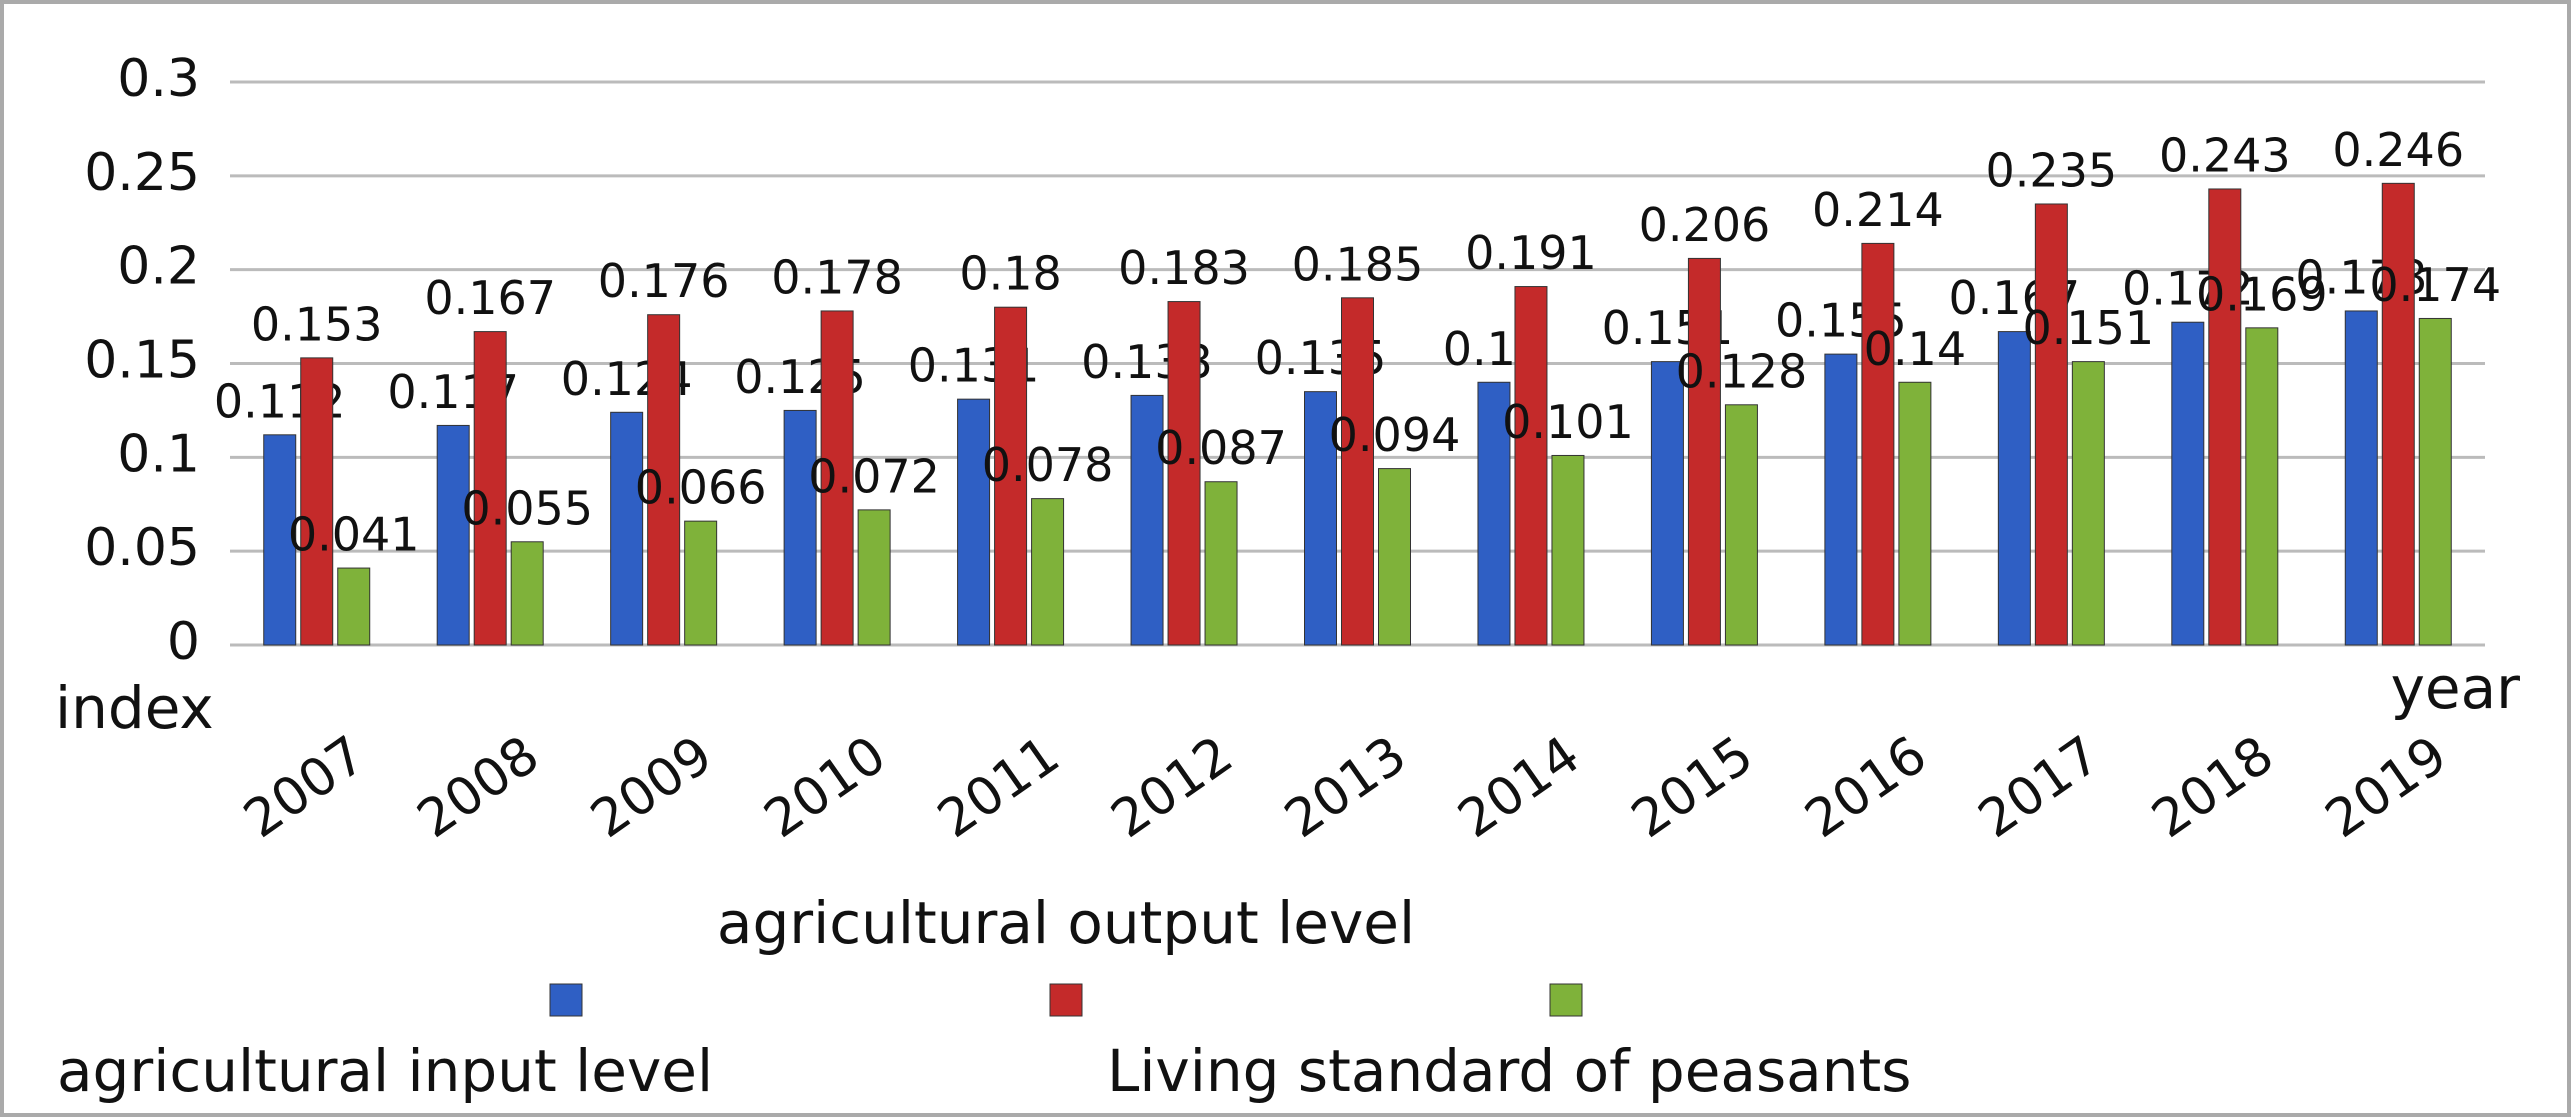  I want to click on y-tick-label: 0.1, so click(158, 454).